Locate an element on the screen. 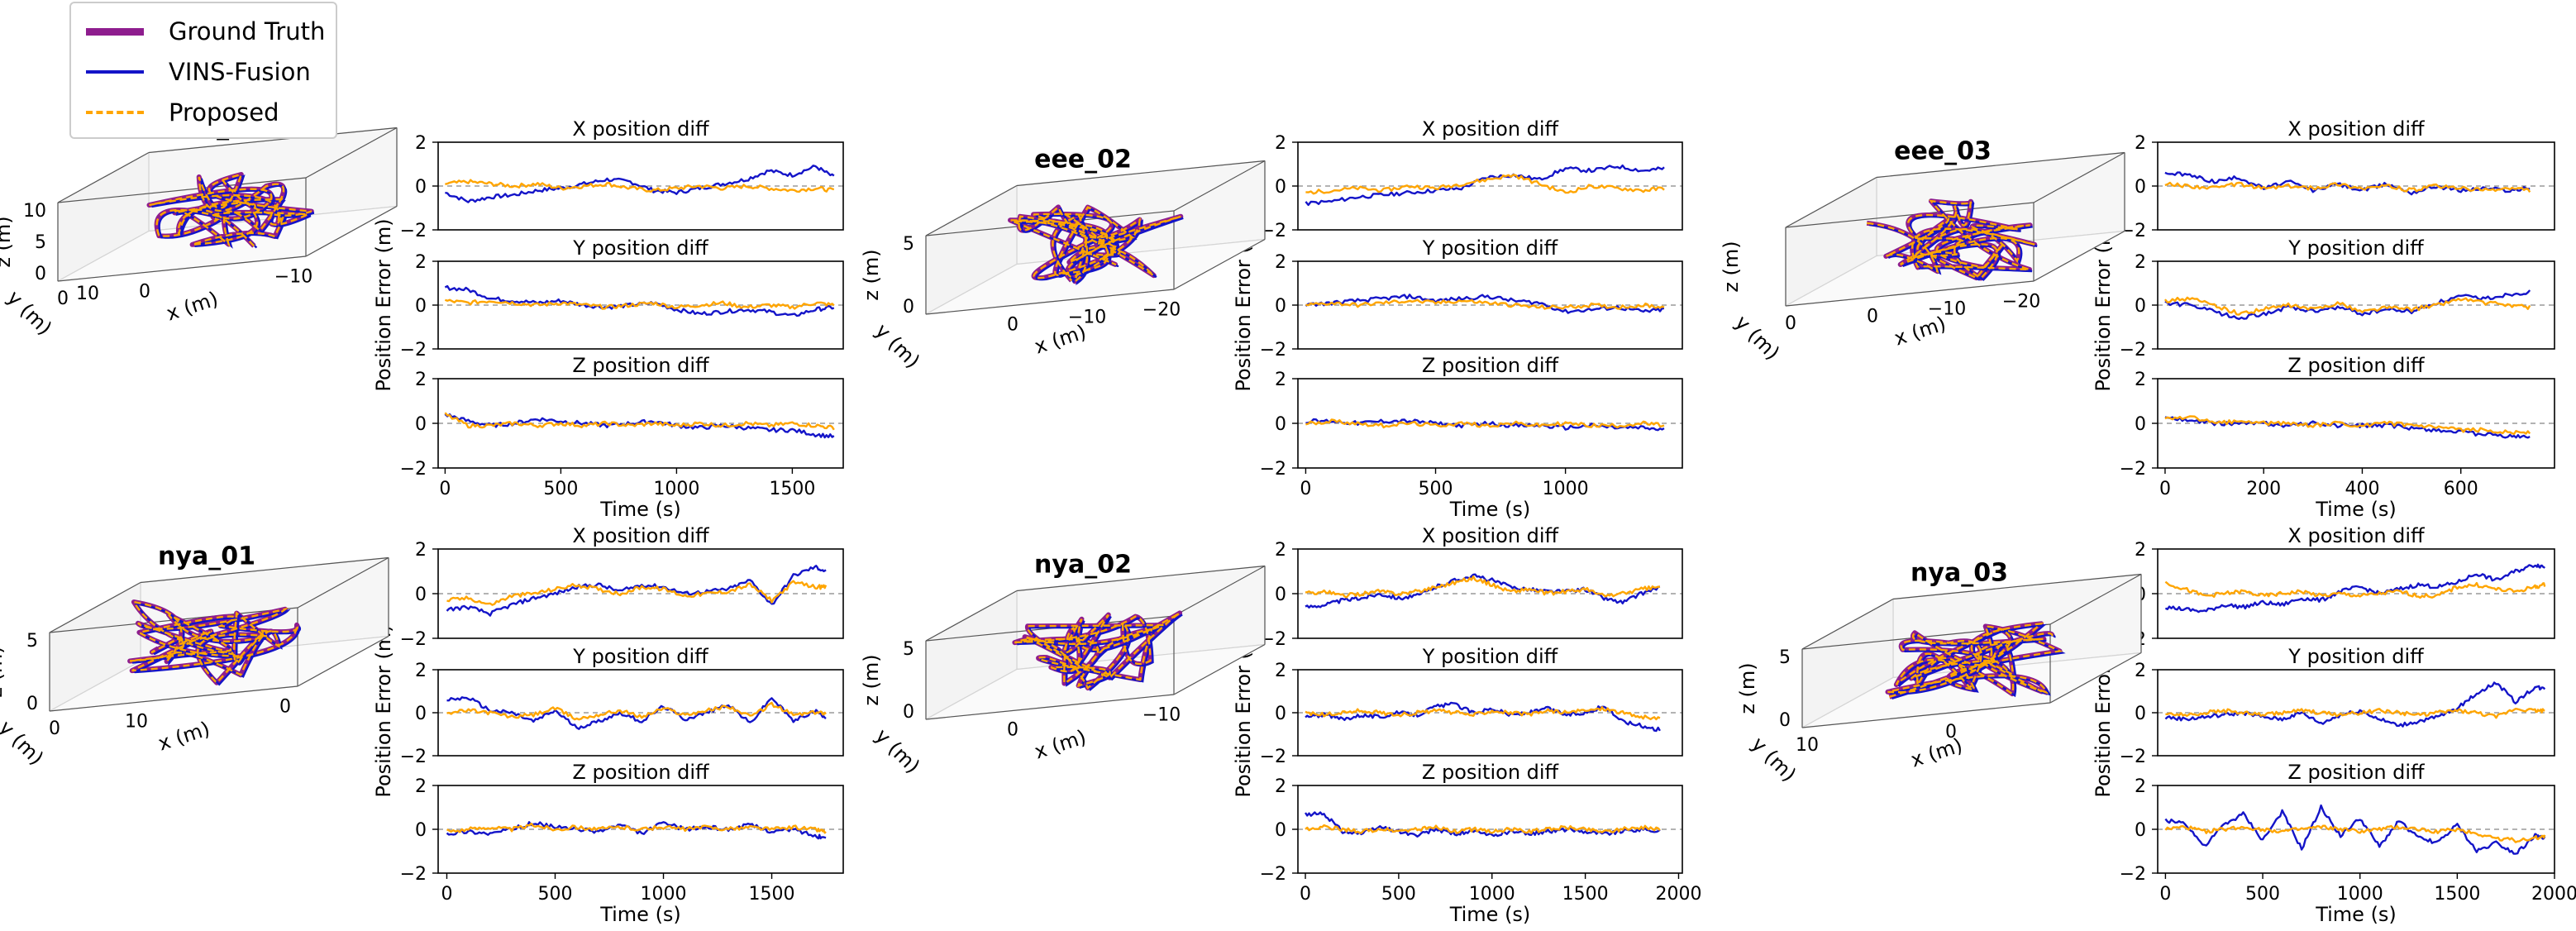  z-tick-label: 10 is located at coordinates (34, 211).